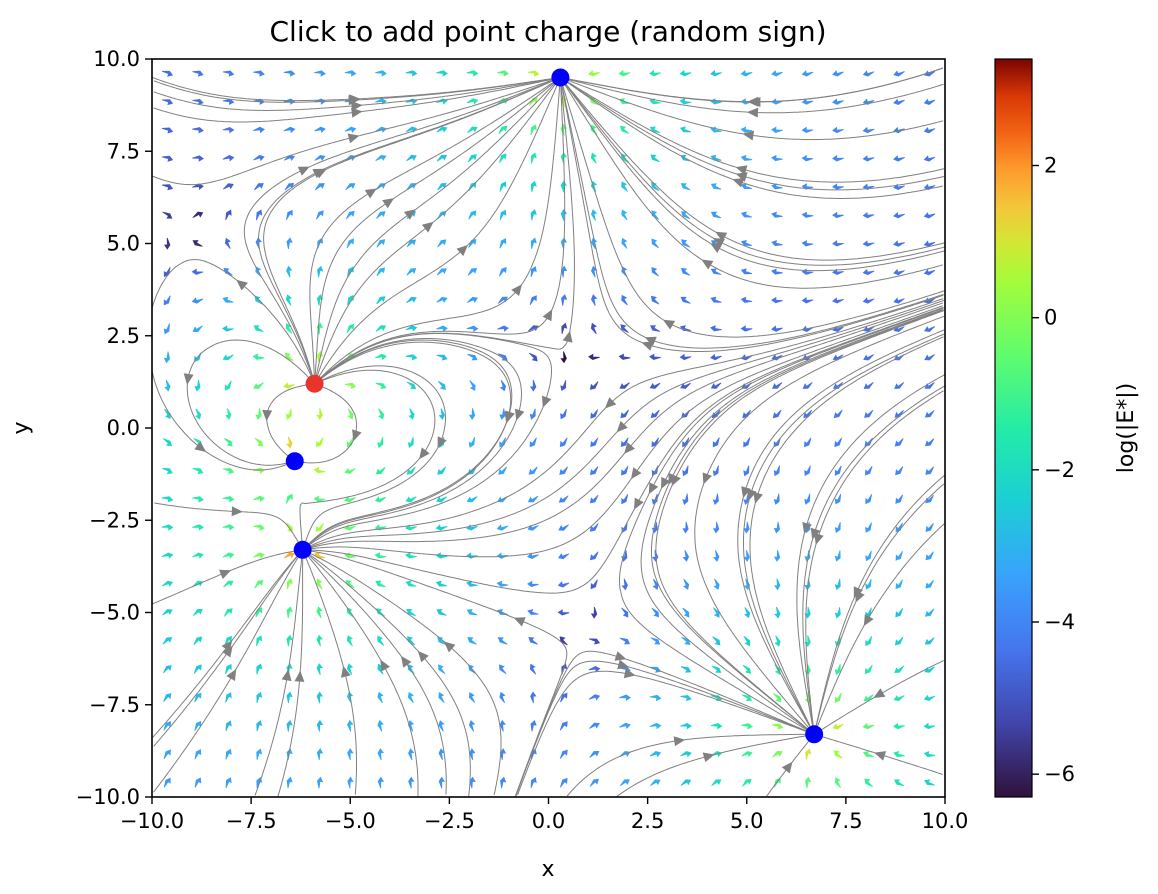 The width and height of the screenshot is (1158, 894). What do you see at coordinates (544, 815) in the screenshot?
I see `x-axis: −10.0 −7.5 −5.0 −2.5 0.0 2.5 5.0 7.5 10.0` at bounding box center [544, 815].